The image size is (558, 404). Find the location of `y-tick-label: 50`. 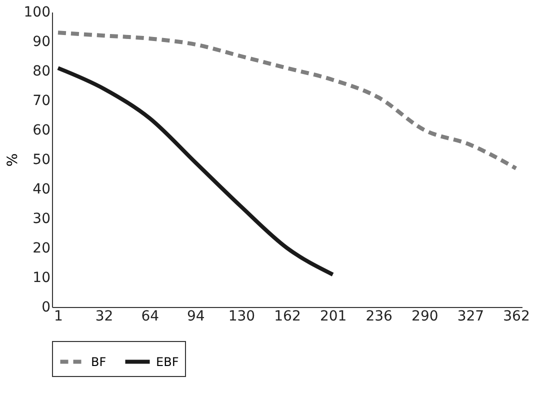

y-tick-label: 50 is located at coordinates (41, 160).